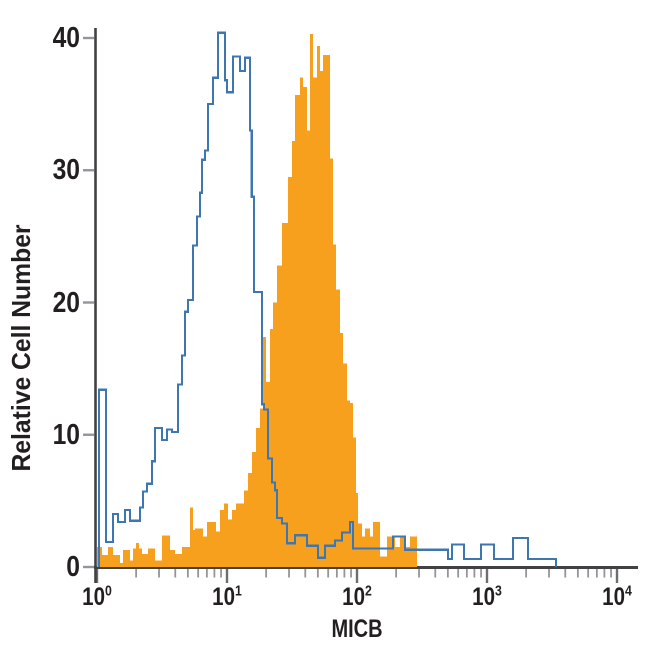  I want to click on y-tick-label: 10, so click(66, 434).